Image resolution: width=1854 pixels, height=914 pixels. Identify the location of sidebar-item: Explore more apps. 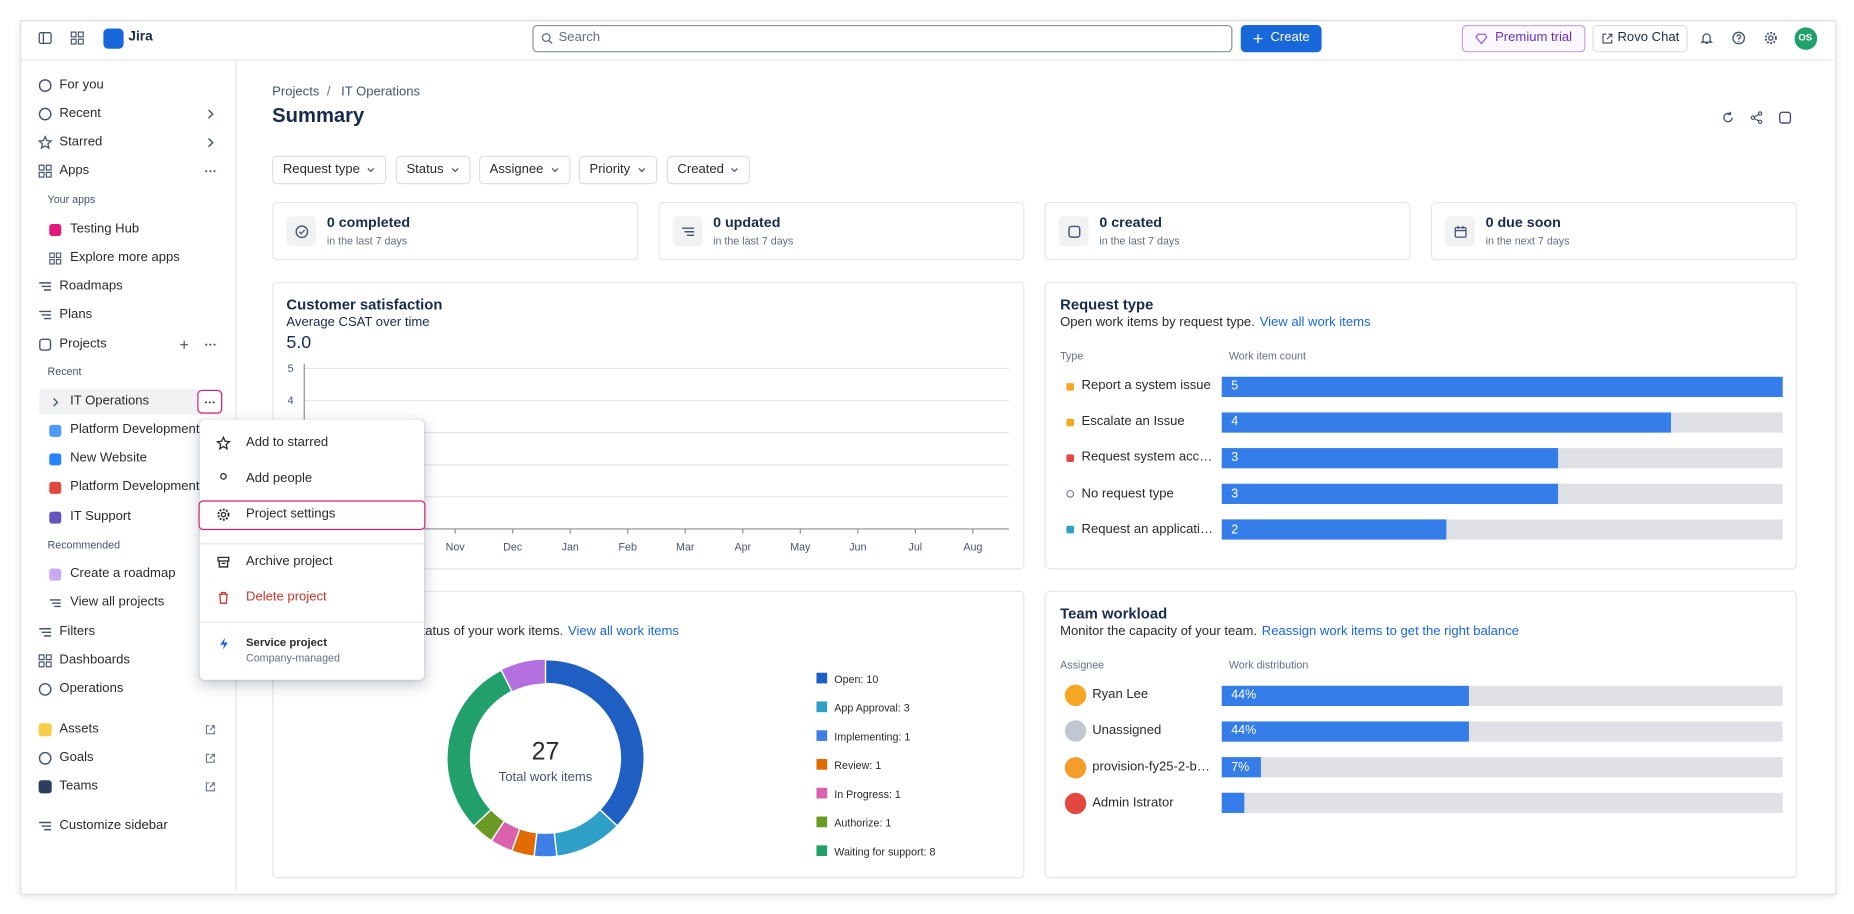
(125, 258).